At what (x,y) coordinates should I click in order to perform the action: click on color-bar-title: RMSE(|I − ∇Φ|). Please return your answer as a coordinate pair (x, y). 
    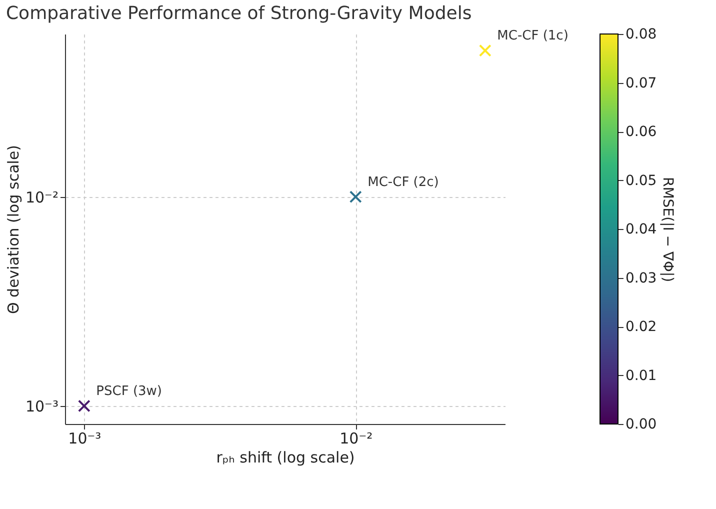
    Looking at the image, I should click on (668, 229).